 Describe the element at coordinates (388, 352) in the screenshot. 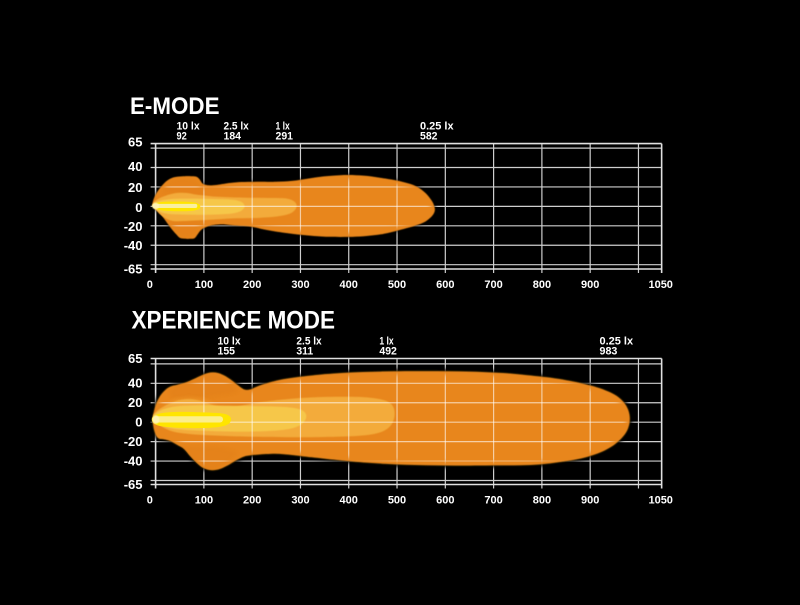

I see `svg-text: 492` at that location.